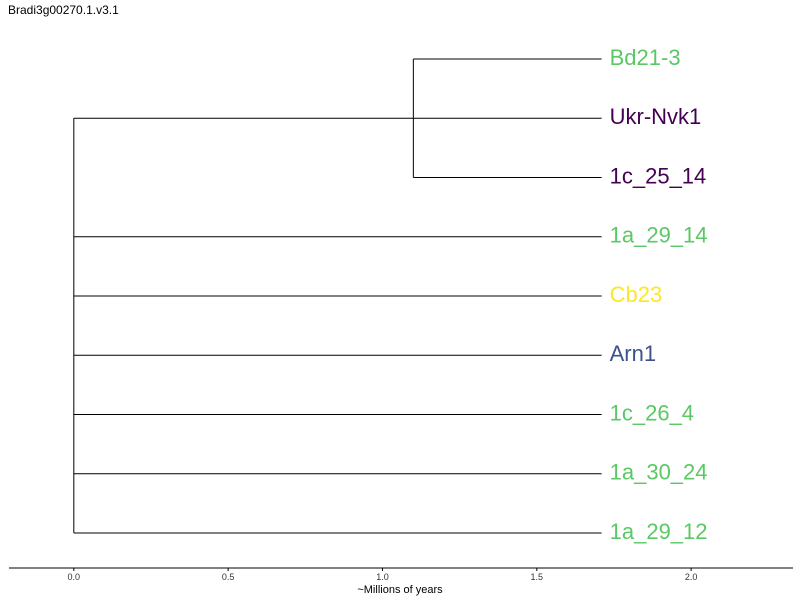 Image resolution: width=800 pixels, height=600 pixels. What do you see at coordinates (659, 531) in the screenshot?
I see `leaf-label: 1a_29_12` at bounding box center [659, 531].